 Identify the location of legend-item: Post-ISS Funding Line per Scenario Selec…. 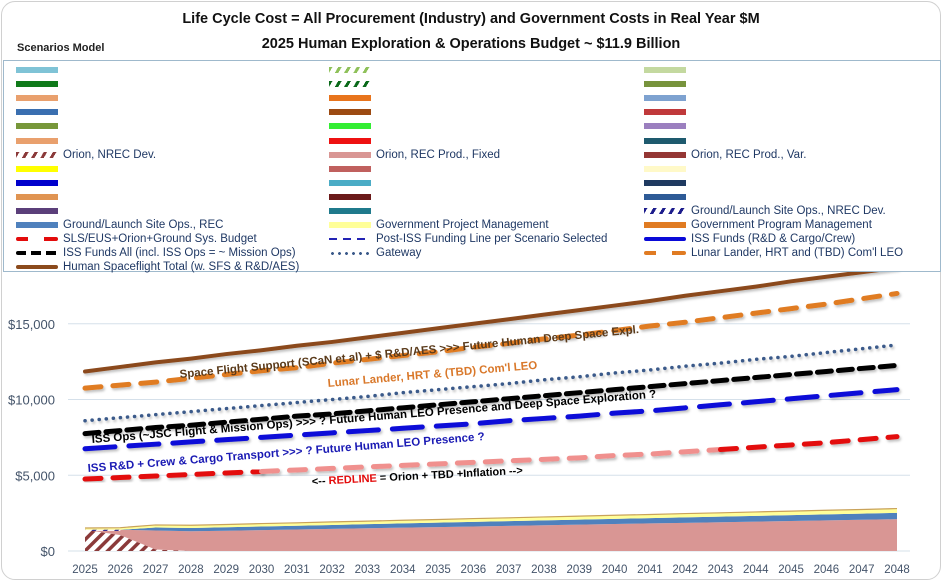
(468, 239).